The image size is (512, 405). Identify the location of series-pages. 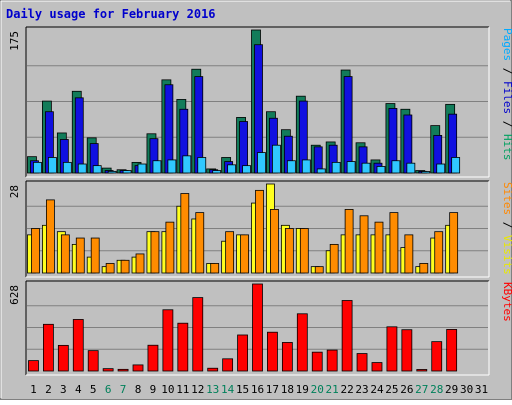
(247, 159).